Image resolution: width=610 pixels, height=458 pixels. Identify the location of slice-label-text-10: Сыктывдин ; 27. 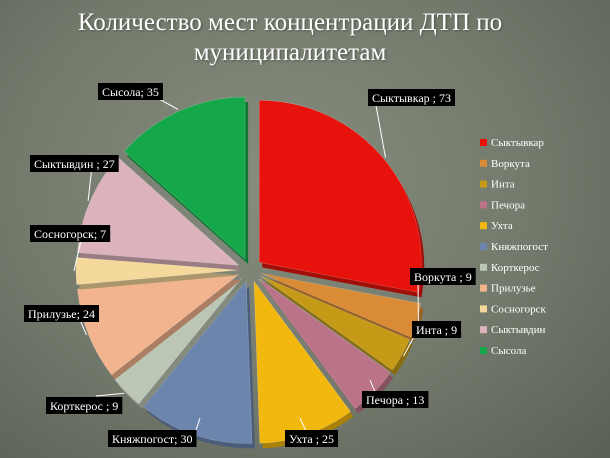
(74, 164).